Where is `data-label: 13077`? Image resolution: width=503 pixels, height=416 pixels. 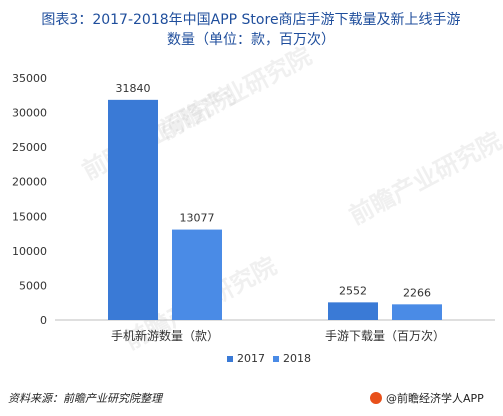 data-label: 13077 is located at coordinates (197, 218).